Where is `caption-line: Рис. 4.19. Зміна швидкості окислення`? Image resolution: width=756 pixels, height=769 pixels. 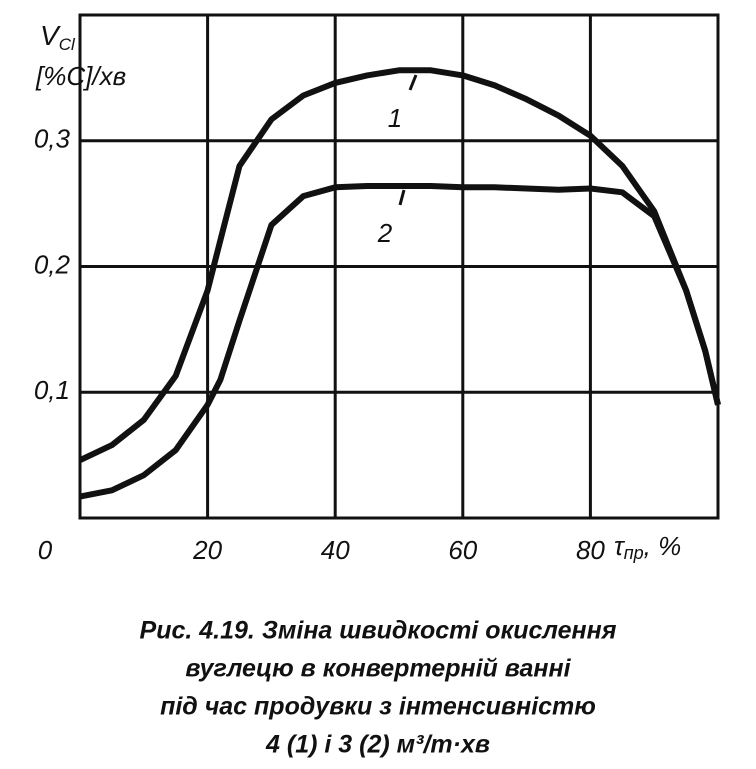 caption-line: Рис. 4.19. Зміна швидкості окислення is located at coordinates (378, 631).